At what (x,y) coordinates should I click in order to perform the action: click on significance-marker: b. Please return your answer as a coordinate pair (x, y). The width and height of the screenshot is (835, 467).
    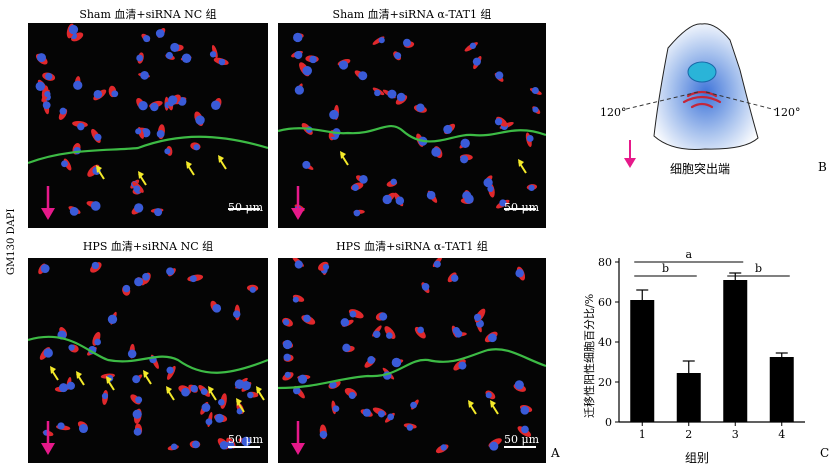
    Looking at the image, I should click on (758, 269).